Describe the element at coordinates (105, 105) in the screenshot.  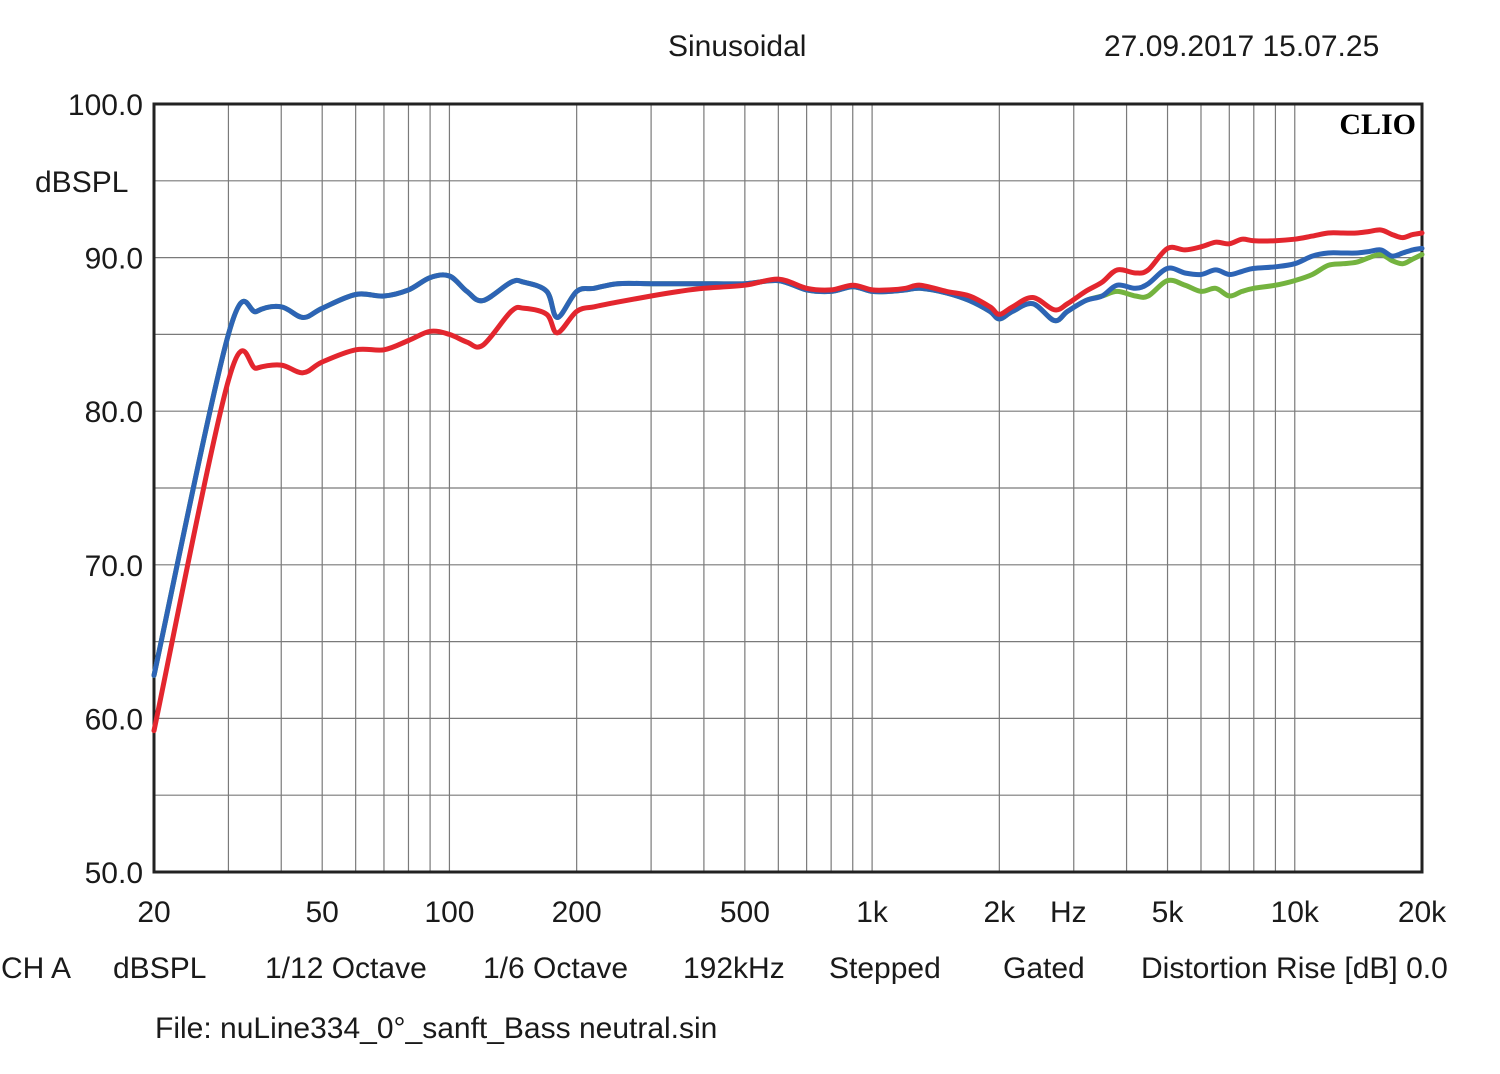
I see `y-tick-label: 100.0` at that location.